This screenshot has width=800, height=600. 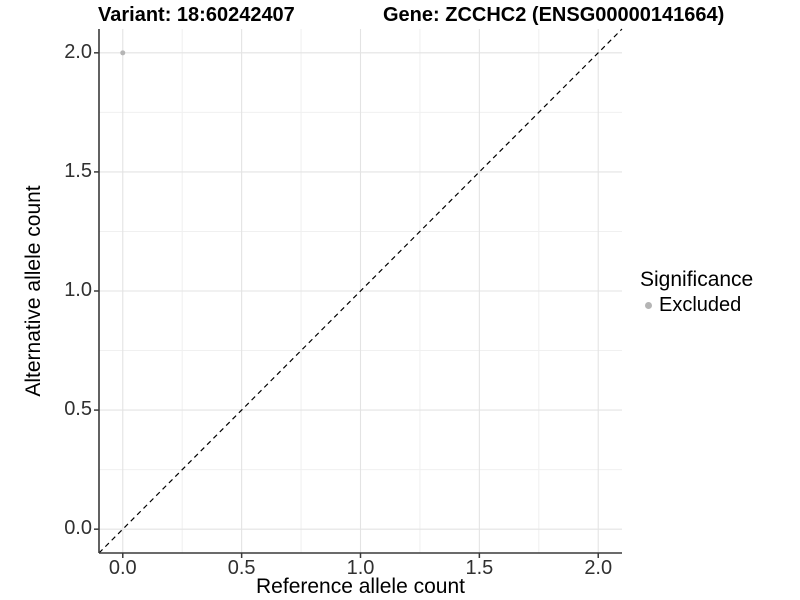 What do you see at coordinates (554, 15) in the screenshot?
I see `gene-title: Gene: ZCCHC2 (ENSG00000141664)` at bounding box center [554, 15].